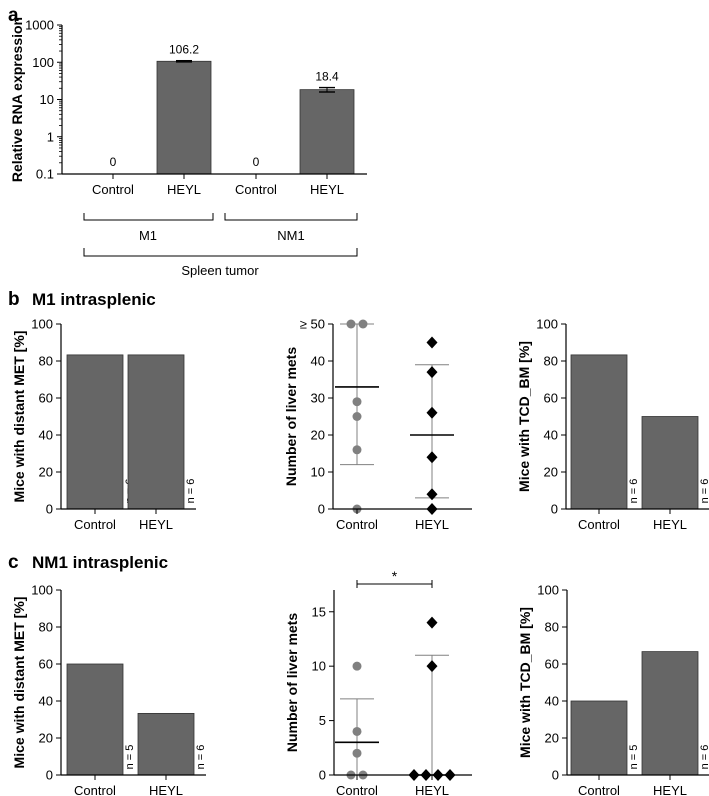 Image resolution: width=709 pixels, height=796 pixels. I want to click on c1-x-tick-label: HEYL, so click(166, 789).